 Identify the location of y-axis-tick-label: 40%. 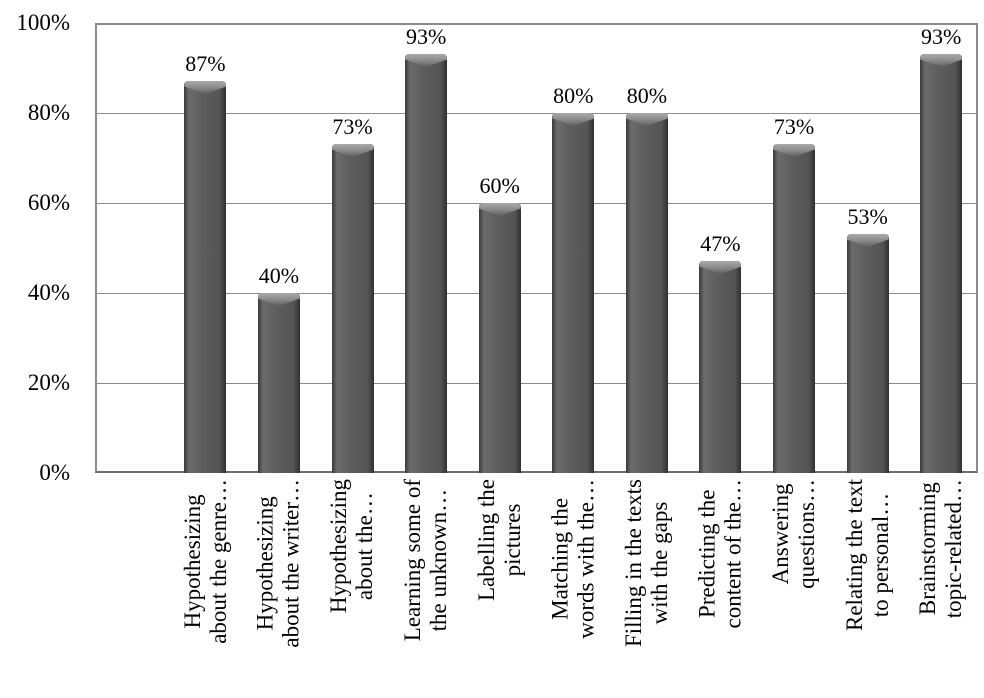
(48, 292).